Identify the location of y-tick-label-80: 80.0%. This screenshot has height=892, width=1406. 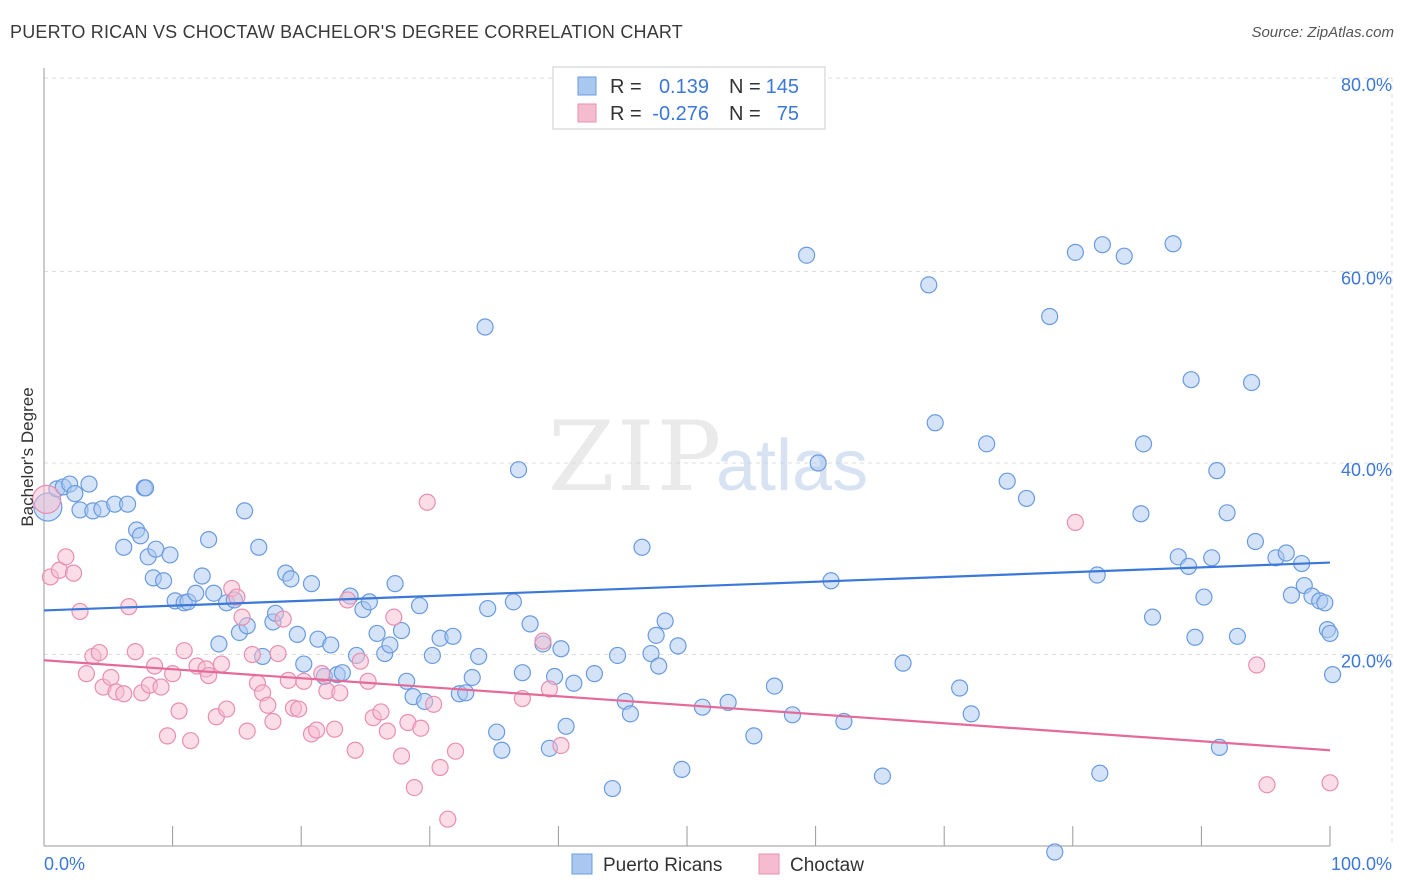
(1366, 85).